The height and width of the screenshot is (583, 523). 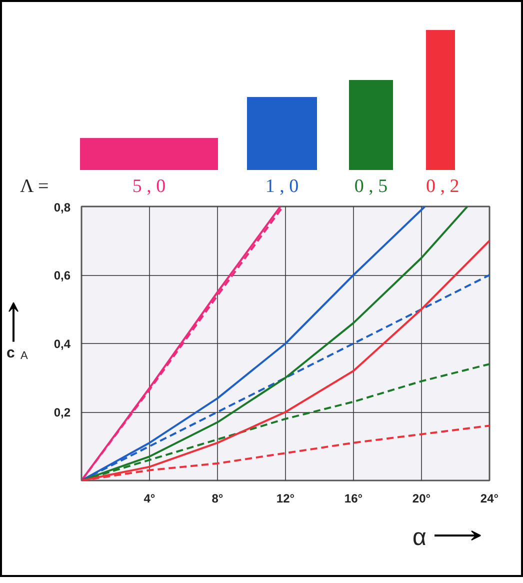 I want to click on x-axis-title: α, so click(x=419, y=537).